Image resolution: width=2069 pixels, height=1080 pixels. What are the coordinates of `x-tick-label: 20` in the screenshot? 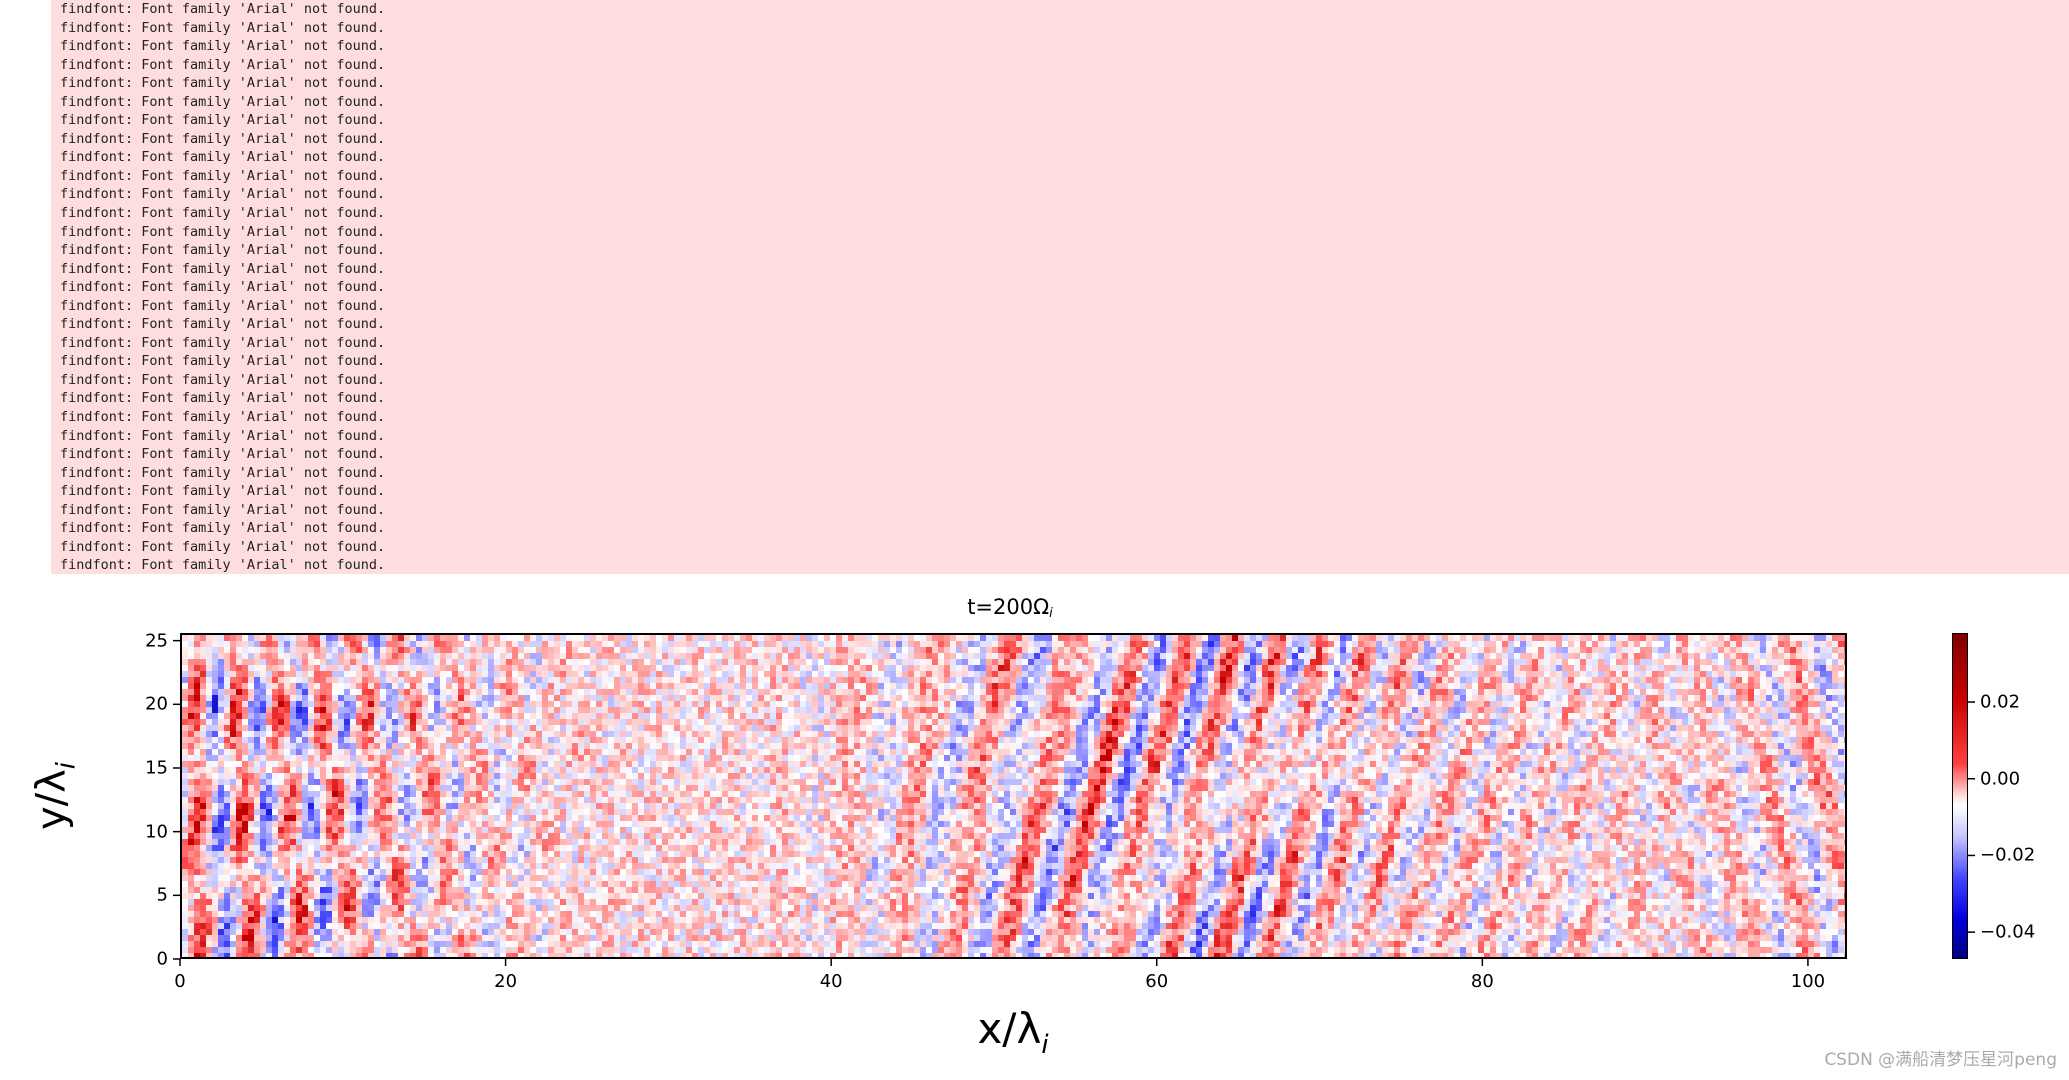 It's located at (506, 981).